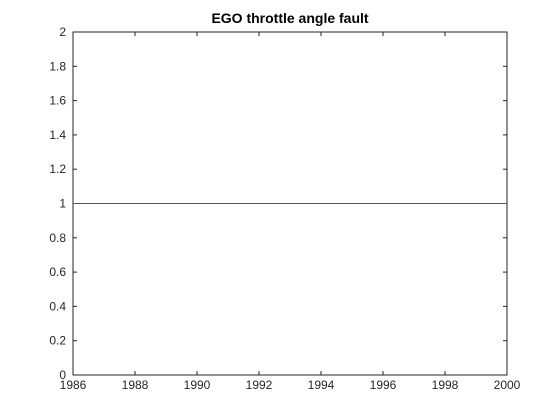 The image size is (560, 420). What do you see at coordinates (57, 66) in the screenshot?
I see `y-tick-label: 1.8` at bounding box center [57, 66].